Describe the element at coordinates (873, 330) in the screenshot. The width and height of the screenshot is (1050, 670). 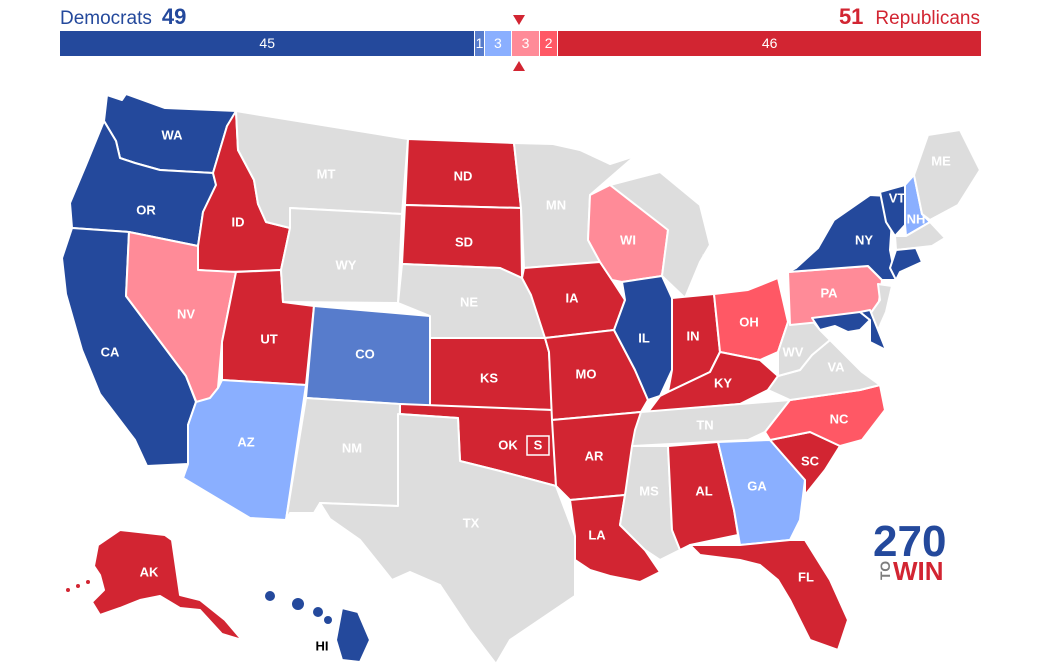
I see `state-de` at that location.